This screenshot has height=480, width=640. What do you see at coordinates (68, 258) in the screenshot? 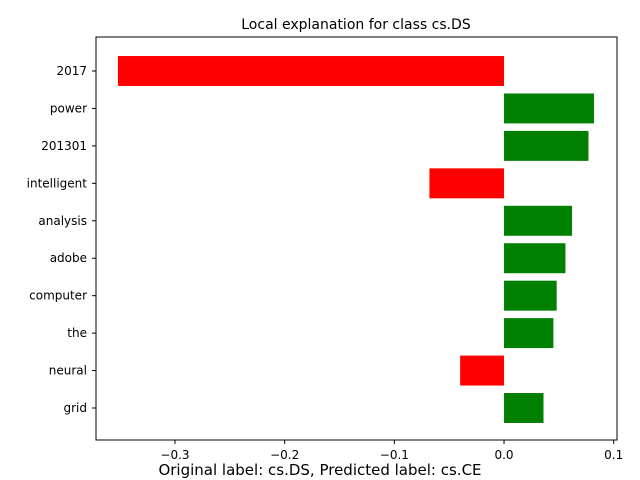
I see `y-tick-label: adobe` at bounding box center [68, 258].